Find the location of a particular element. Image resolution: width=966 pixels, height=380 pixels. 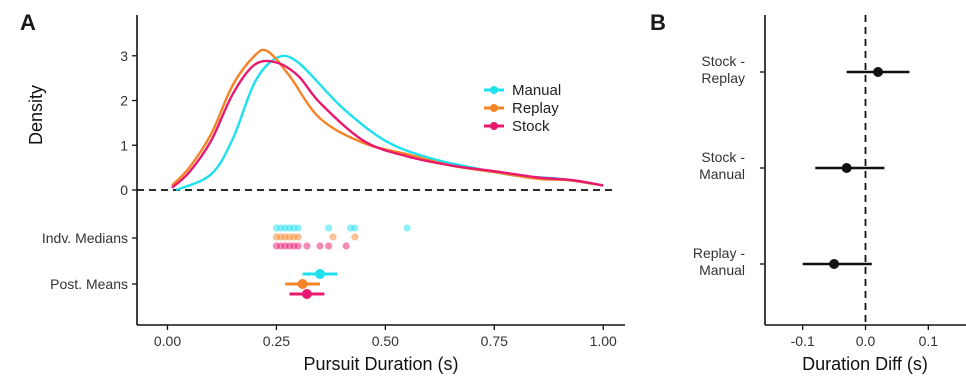

panel-b-x-tick-label: 0.1 is located at coordinates (929, 341).